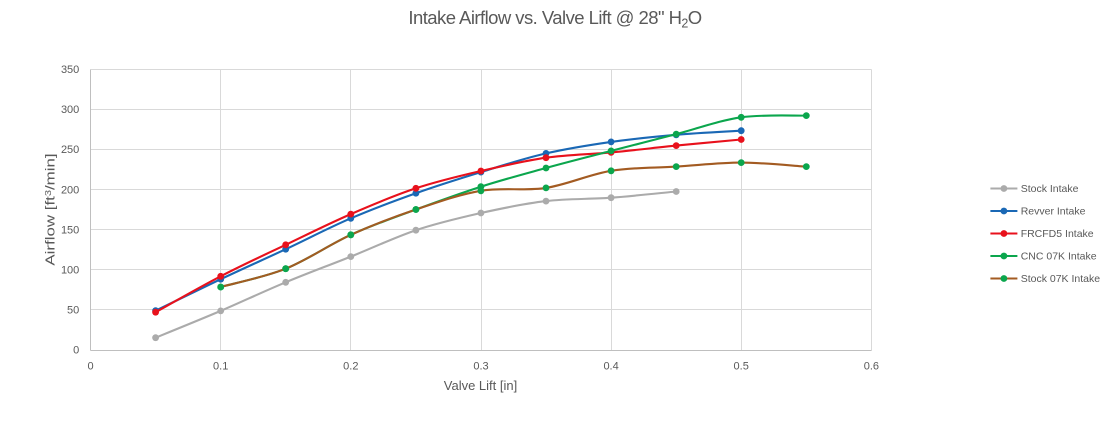 Image resolution: width=1110 pixels, height=436 pixels. Describe the element at coordinates (1053, 212) in the screenshot. I see `svg-text: Revver Intake` at that location.